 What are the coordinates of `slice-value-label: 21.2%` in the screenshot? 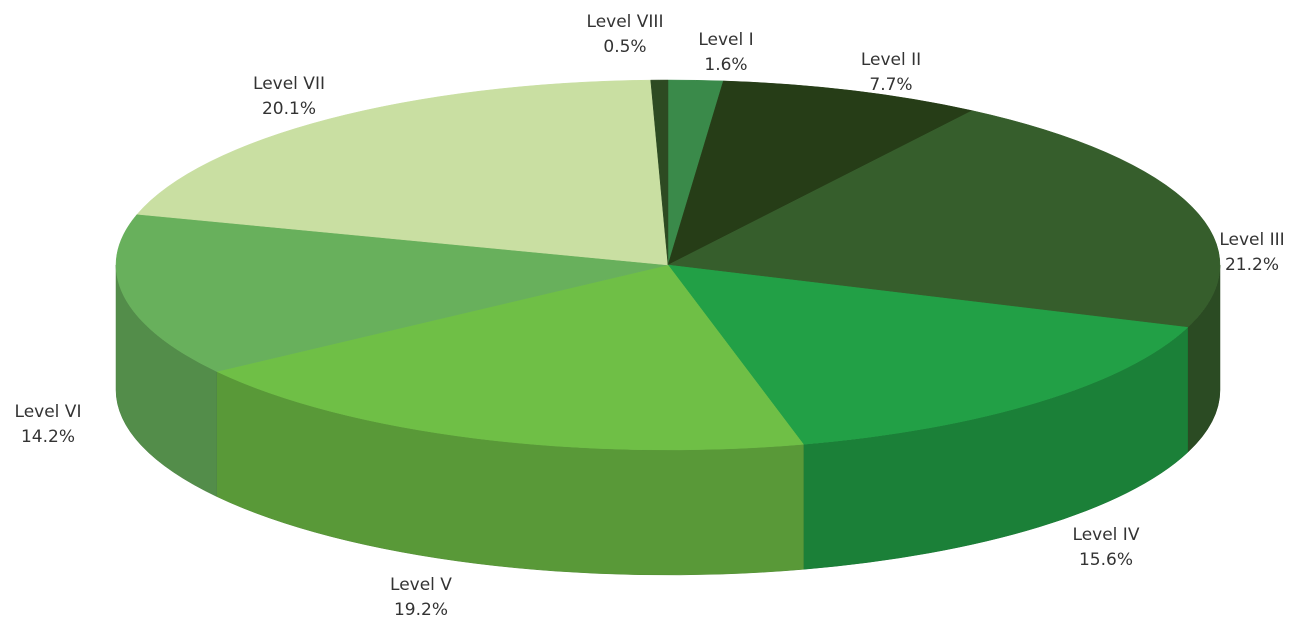 It's located at (1252, 265).